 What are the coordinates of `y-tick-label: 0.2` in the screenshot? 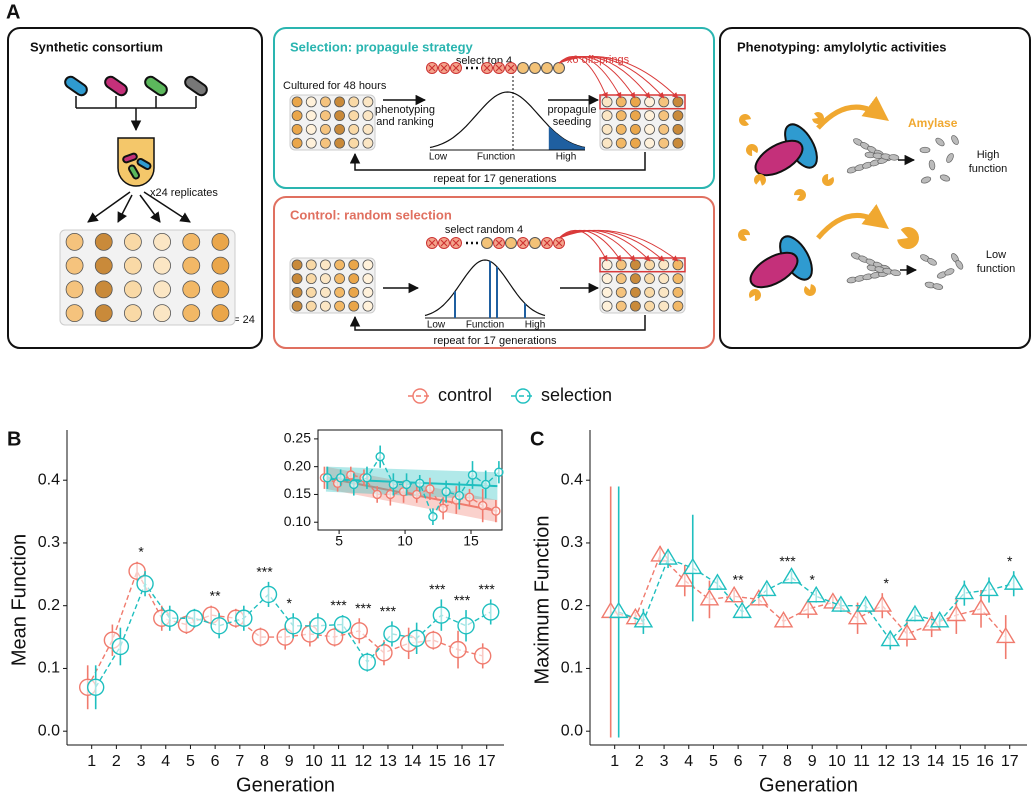 It's located at (572, 605).